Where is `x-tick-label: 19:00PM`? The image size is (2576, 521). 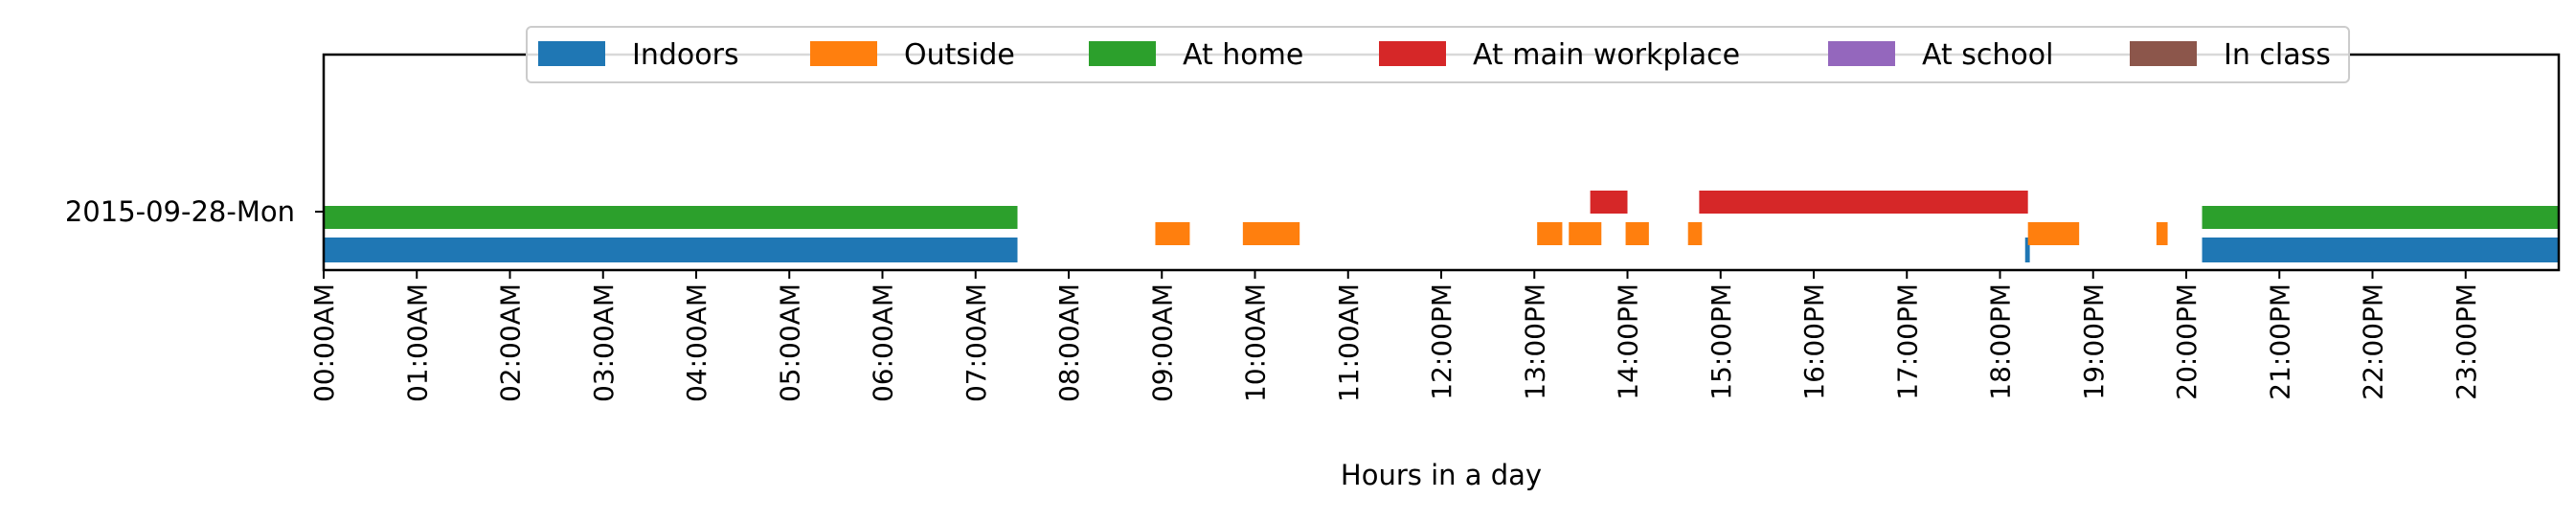
x-tick-label: 19:00PM is located at coordinates (2094, 341).